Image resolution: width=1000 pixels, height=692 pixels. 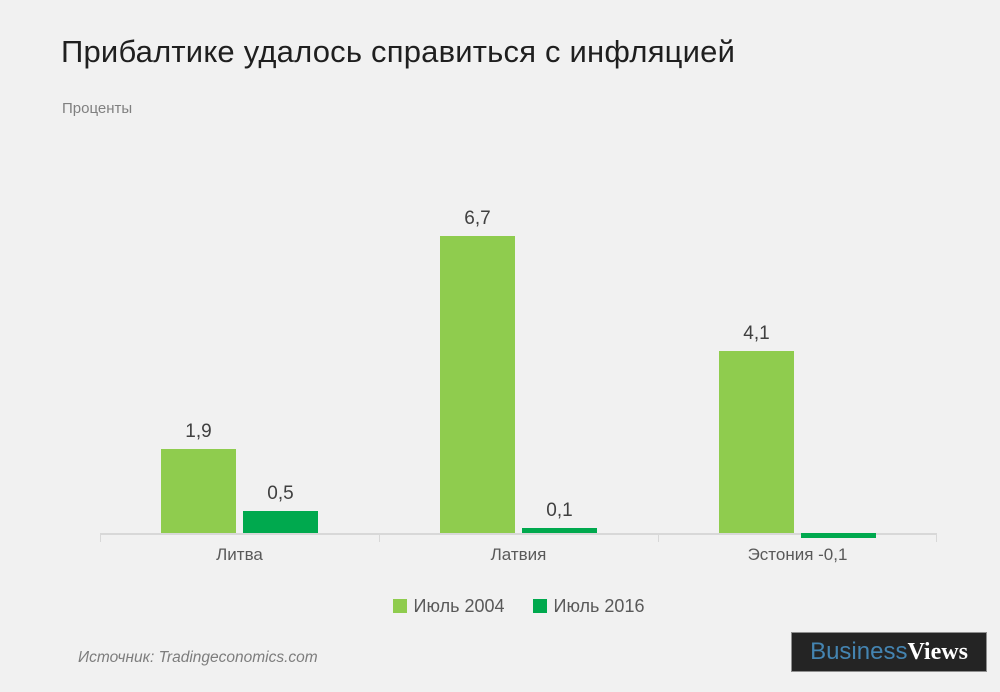 What do you see at coordinates (198, 491) in the screenshot?
I see `bar-Литва-Июль 2004` at bounding box center [198, 491].